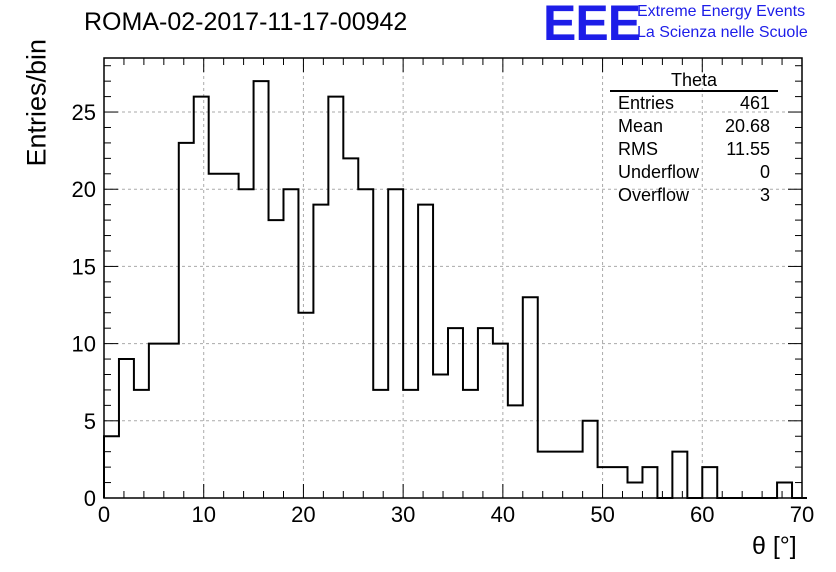 The width and height of the screenshot is (836, 572). What do you see at coordinates (721, 11) in the screenshot?
I see `org-name-line1: Extreme Energy Events` at bounding box center [721, 11].